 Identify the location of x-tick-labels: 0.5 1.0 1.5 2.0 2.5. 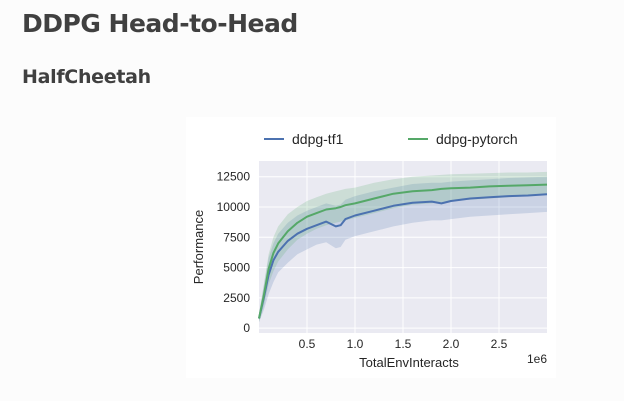
(403, 344).